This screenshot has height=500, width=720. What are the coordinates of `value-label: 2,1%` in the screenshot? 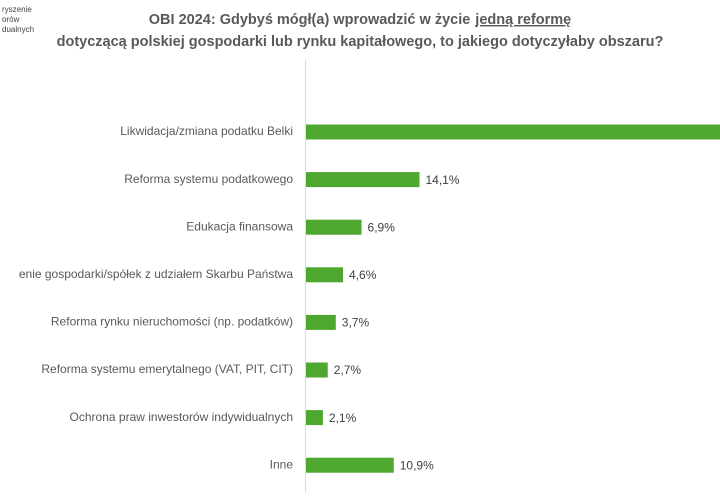 It's located at (343, 418).